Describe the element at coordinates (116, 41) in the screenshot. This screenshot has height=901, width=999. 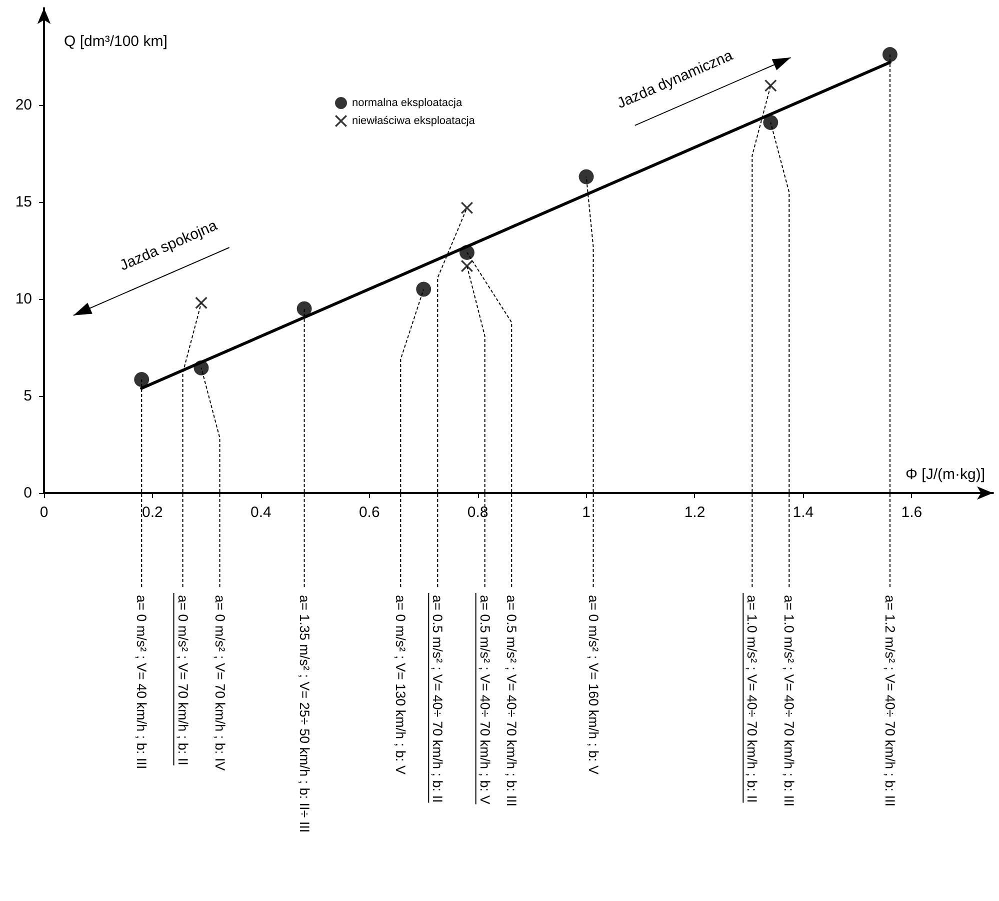
I see `y-axis-title: Q [dm³/100 km]` at that location.